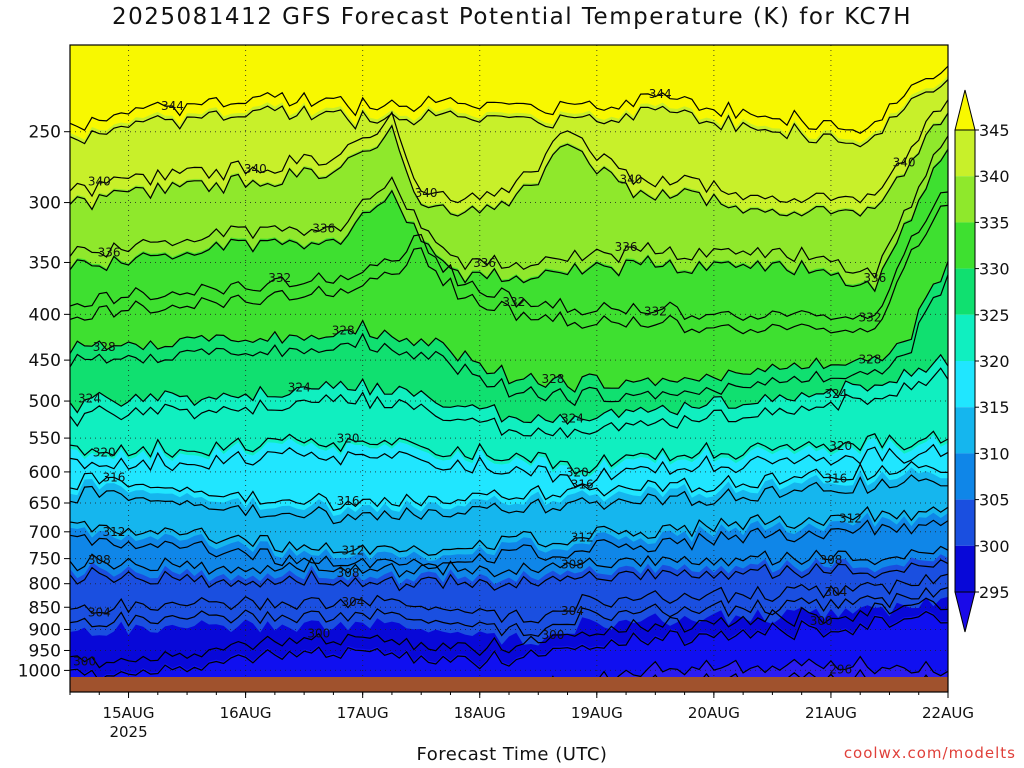  I want to click on colorbar: 345 340 335 330 325 320 315 310 305 300 295, so click(982, 361).